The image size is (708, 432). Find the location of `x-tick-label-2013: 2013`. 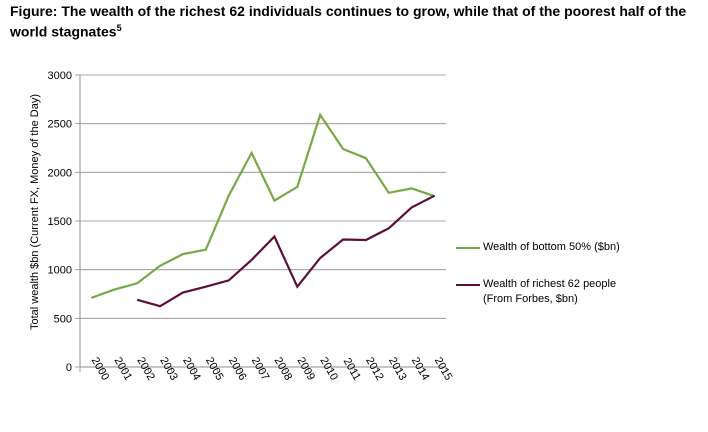

x-tick-label-2013: 2013 is located at coordinates (397, 368).